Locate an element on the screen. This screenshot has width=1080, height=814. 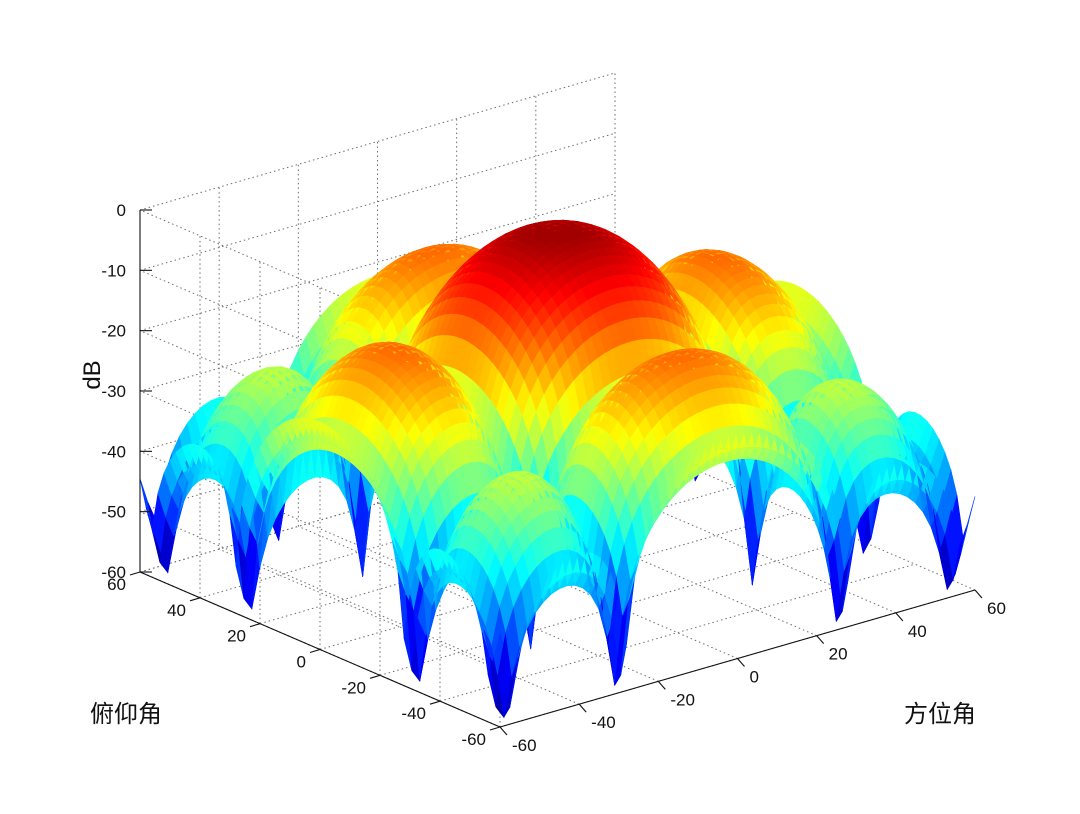
y-tick-label: 60 is located at coordinates (116, 584).